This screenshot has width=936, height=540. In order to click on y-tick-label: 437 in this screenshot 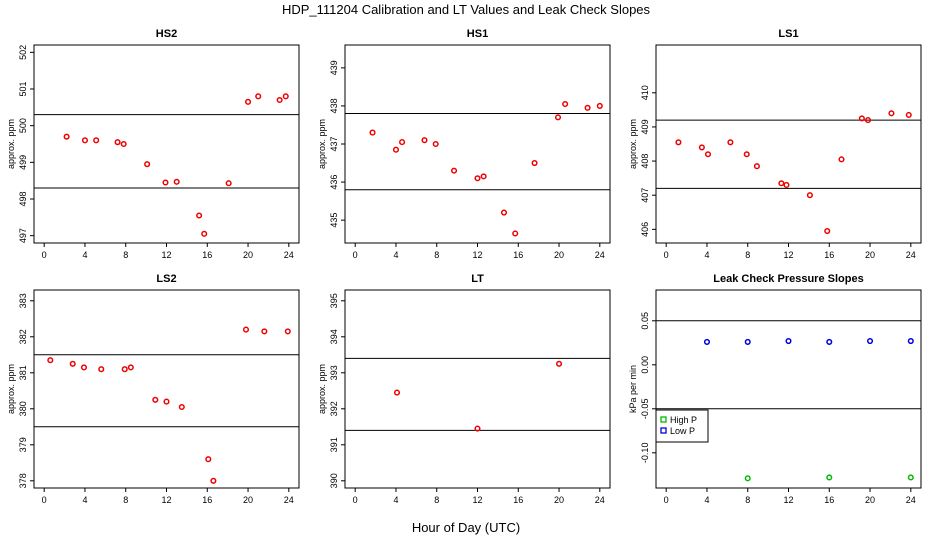, I will do `click(334, 143)`.